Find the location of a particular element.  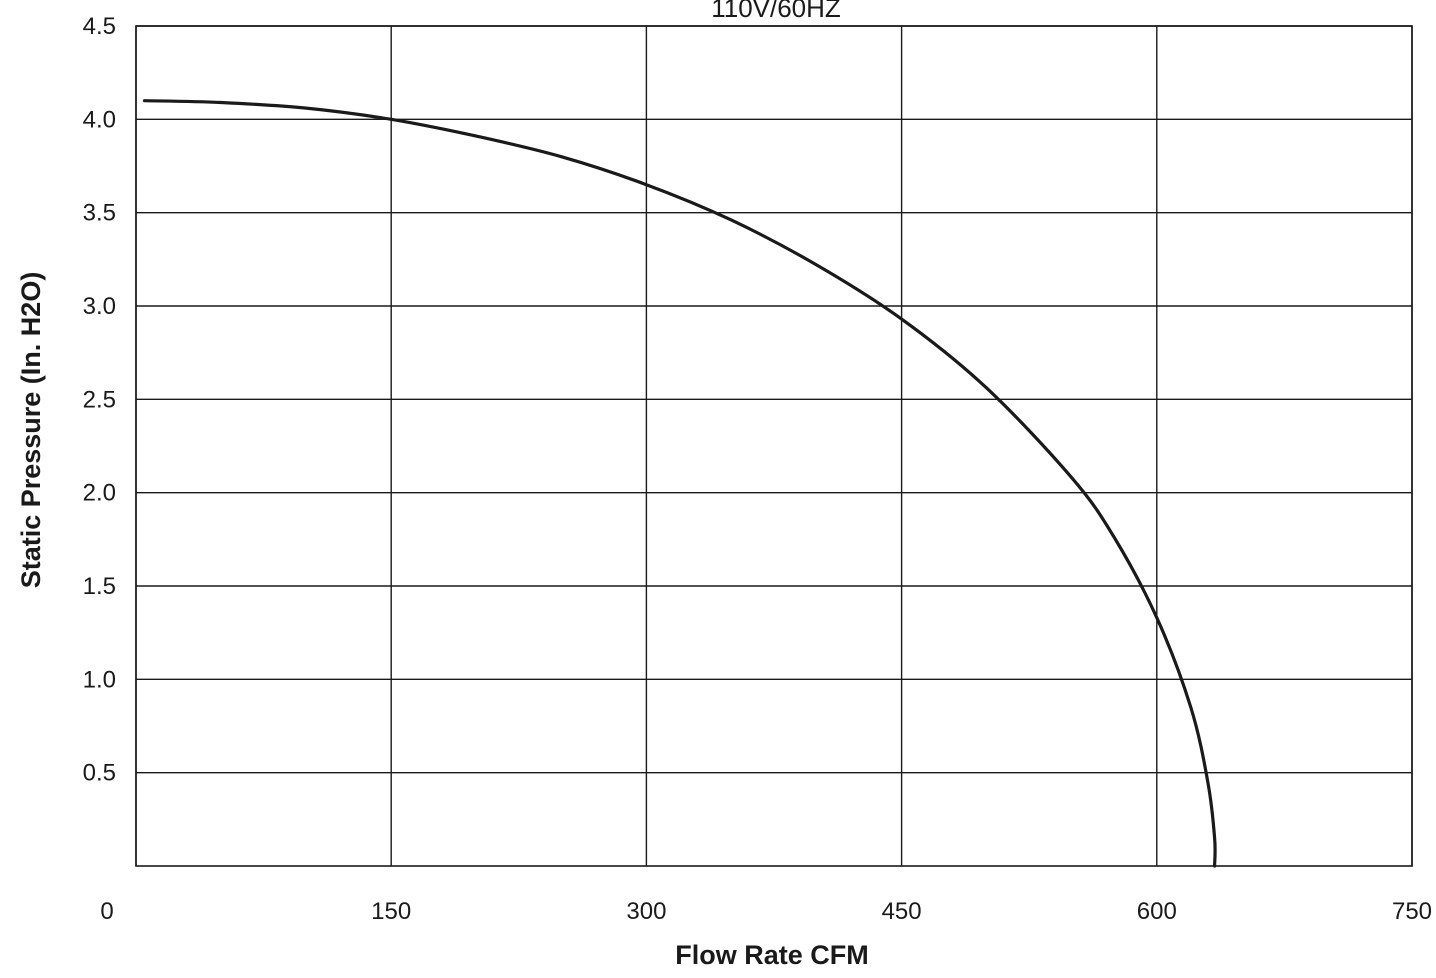

y-tick-label: 1.5 is located at coordinates (99, 586).